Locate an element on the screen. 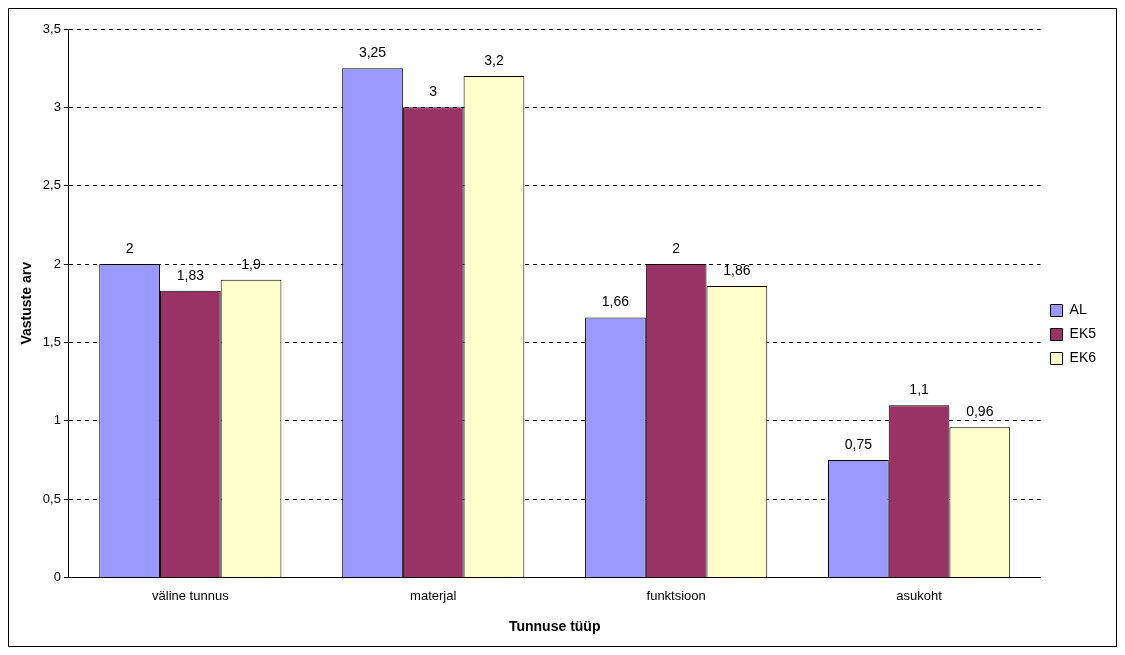 This screenshot has height=655, width=1125. data-label: 1,86 is located at coordinates (737, 269).